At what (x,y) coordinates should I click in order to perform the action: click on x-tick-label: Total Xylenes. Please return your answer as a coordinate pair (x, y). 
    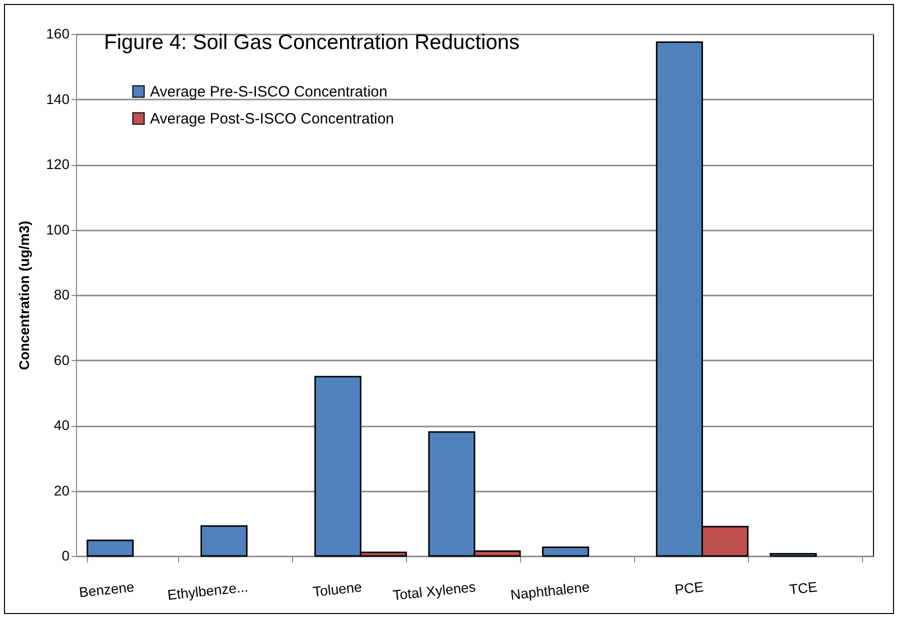
    Looking at the image, I should click on (434, 591).